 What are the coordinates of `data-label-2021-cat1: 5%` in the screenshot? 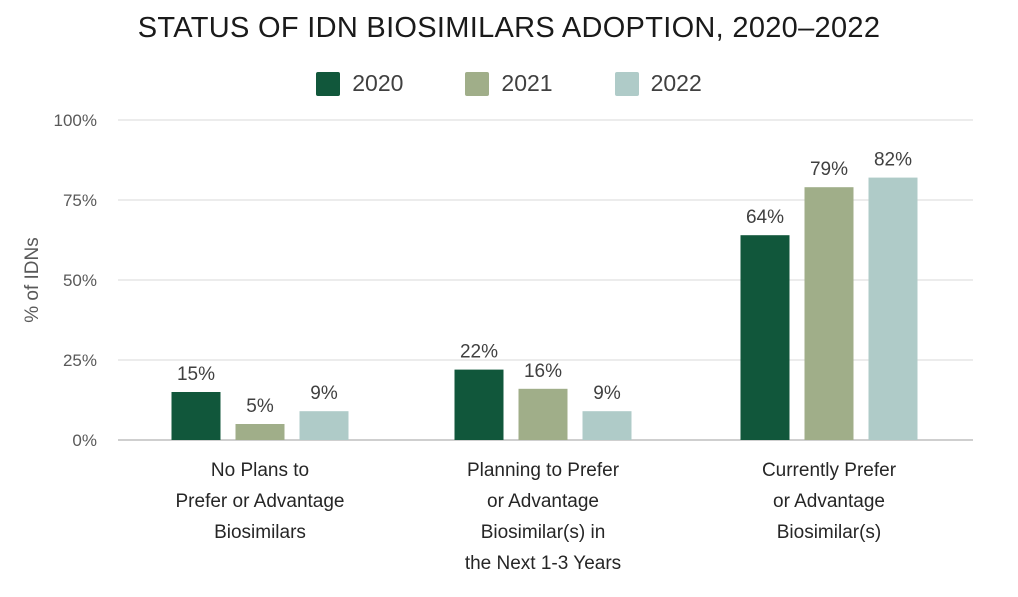 It's located at (260, 406).